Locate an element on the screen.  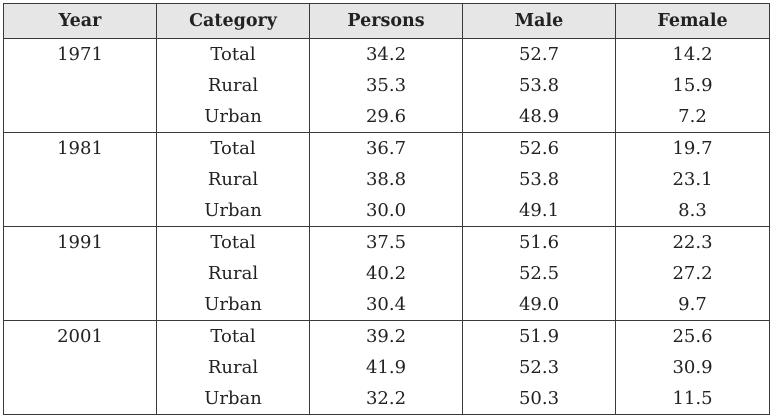
persons-cell: 36.7 is located at coordinates (386, 148).